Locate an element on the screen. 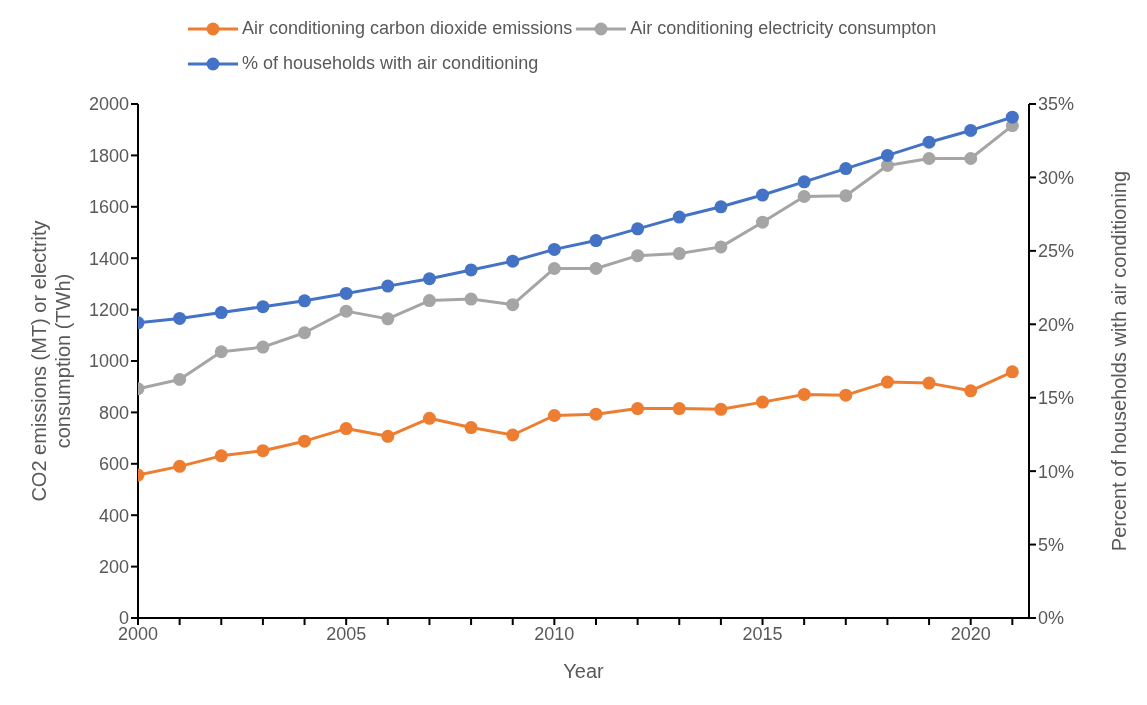 Image resolution: width=1147 pixels, height=705 pixels. legend-label: Air conditioning carbon dioxide emissions is located at coordinates (407, 28).